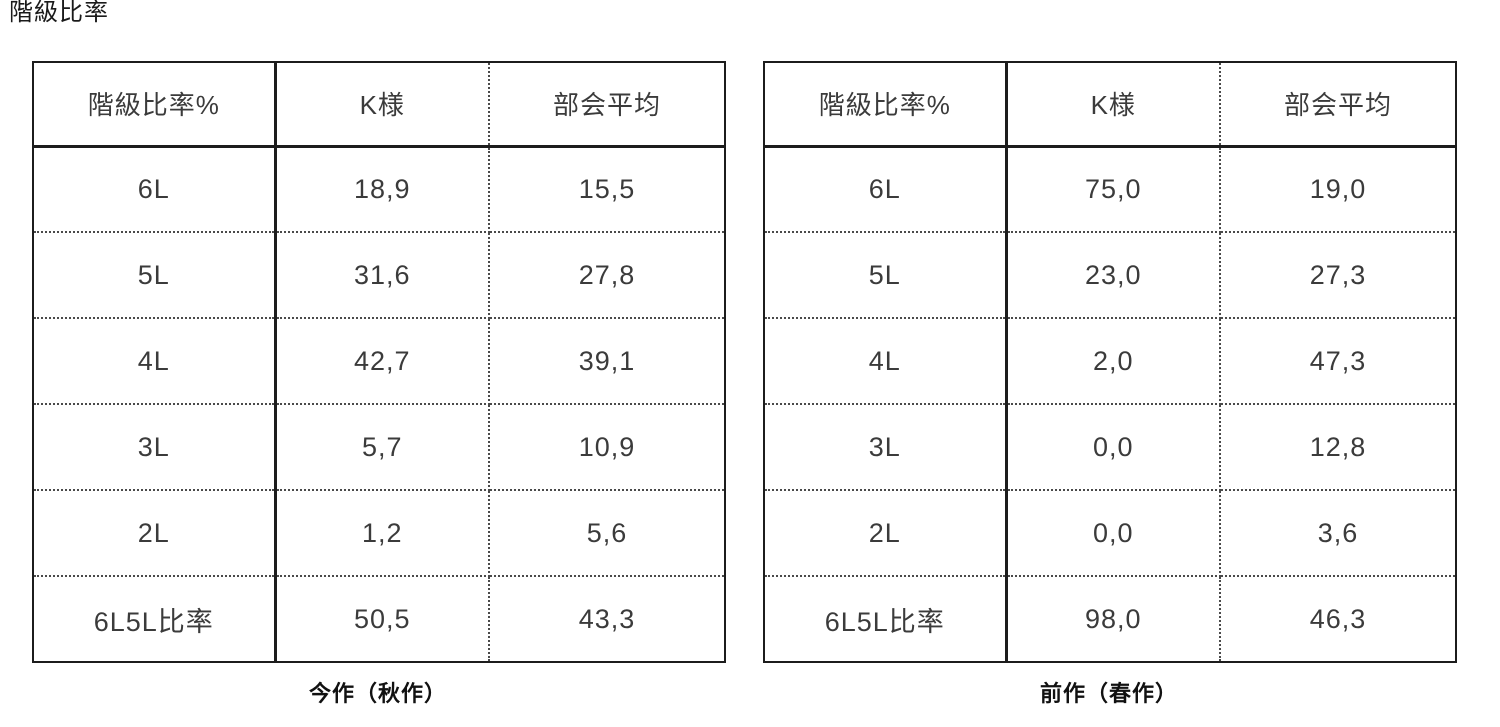 This screenshot has width=1500, height=727. Describe the element at coordinates (1338, 275) in the screenshot. I see `avg-value-cell: 27,3` at that location.